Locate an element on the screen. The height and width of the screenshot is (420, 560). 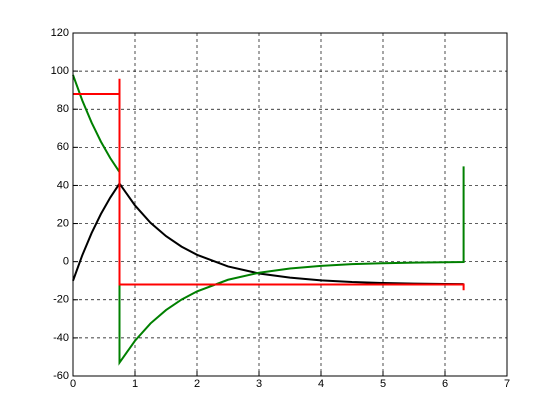
y-tick-label: 0 is located at coordinates (66, 262).